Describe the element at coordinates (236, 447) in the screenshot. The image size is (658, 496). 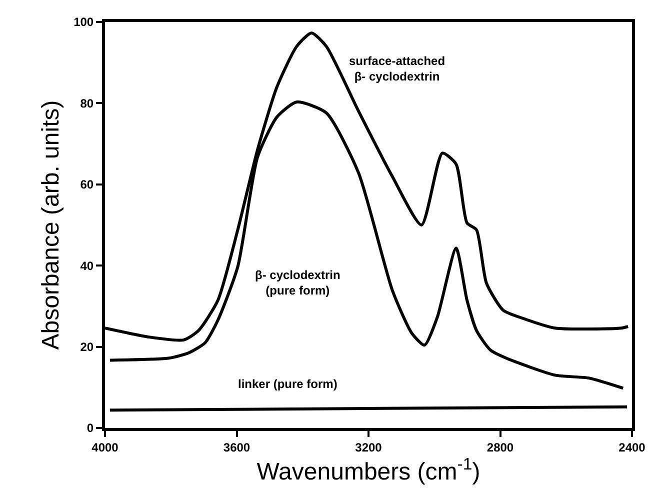
I see `x-tick-label: 3600` at that location.